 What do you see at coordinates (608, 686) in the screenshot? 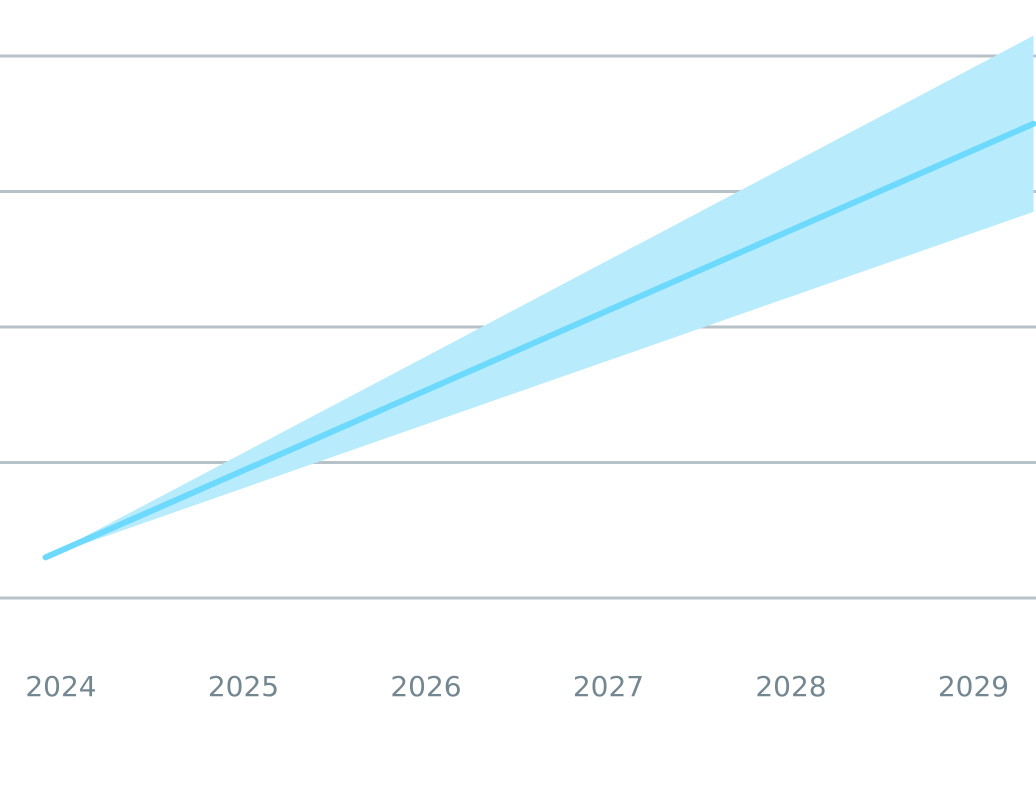
I see `x-tick-label-2027: 2027` at bounding box center [608, 686].